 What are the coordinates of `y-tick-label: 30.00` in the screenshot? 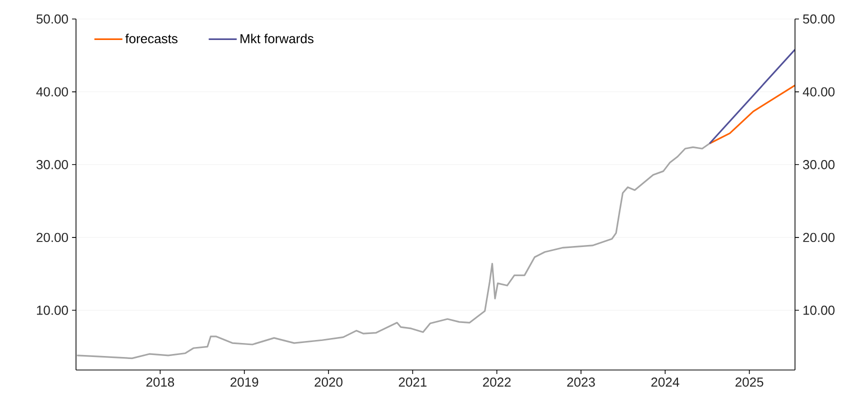 It's located at (52, 165).